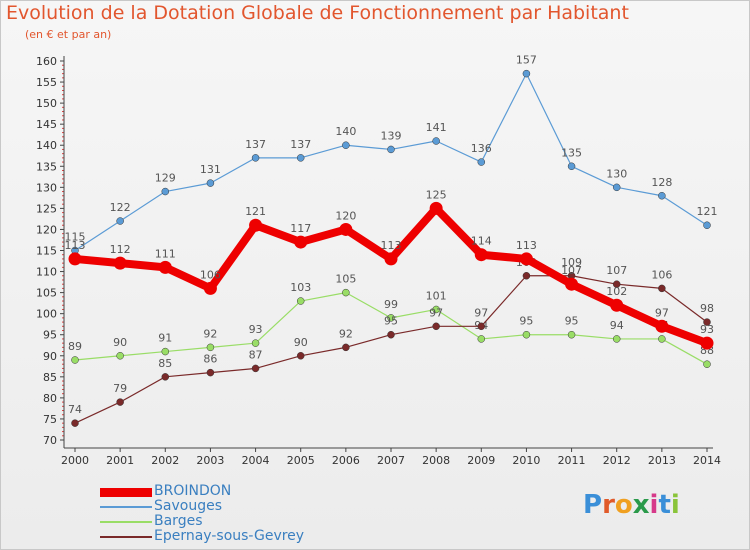  What do you see at coordinates (481, 460) in the screenshot?
I see `x-tick-label: 2009` at bounding box center [481, 460].